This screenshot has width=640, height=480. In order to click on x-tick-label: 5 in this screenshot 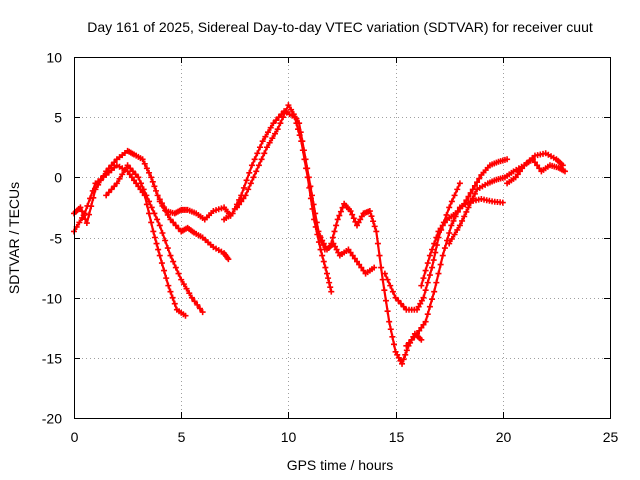, I will do `click(182, 437)`.